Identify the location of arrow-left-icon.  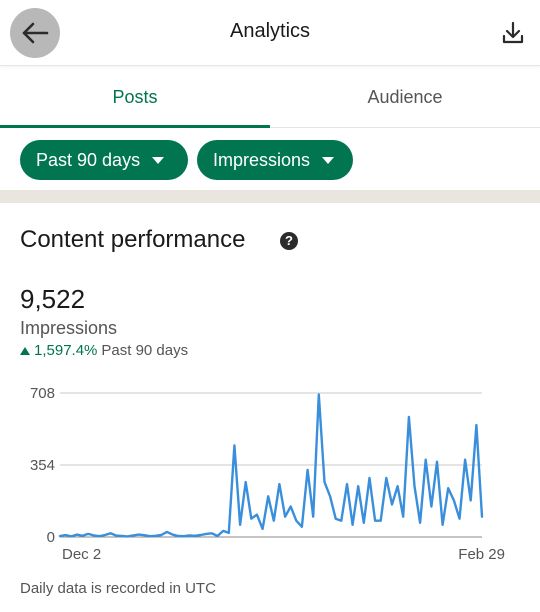
(35, 33).